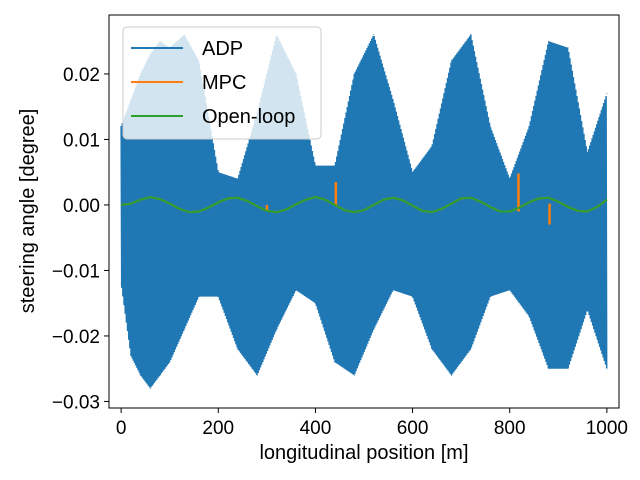 This screenshot has width=640, height=480. Describe the element at coordinates (76, 337) in the screenshot. I see `y-tick-label: −0.02` at that location.